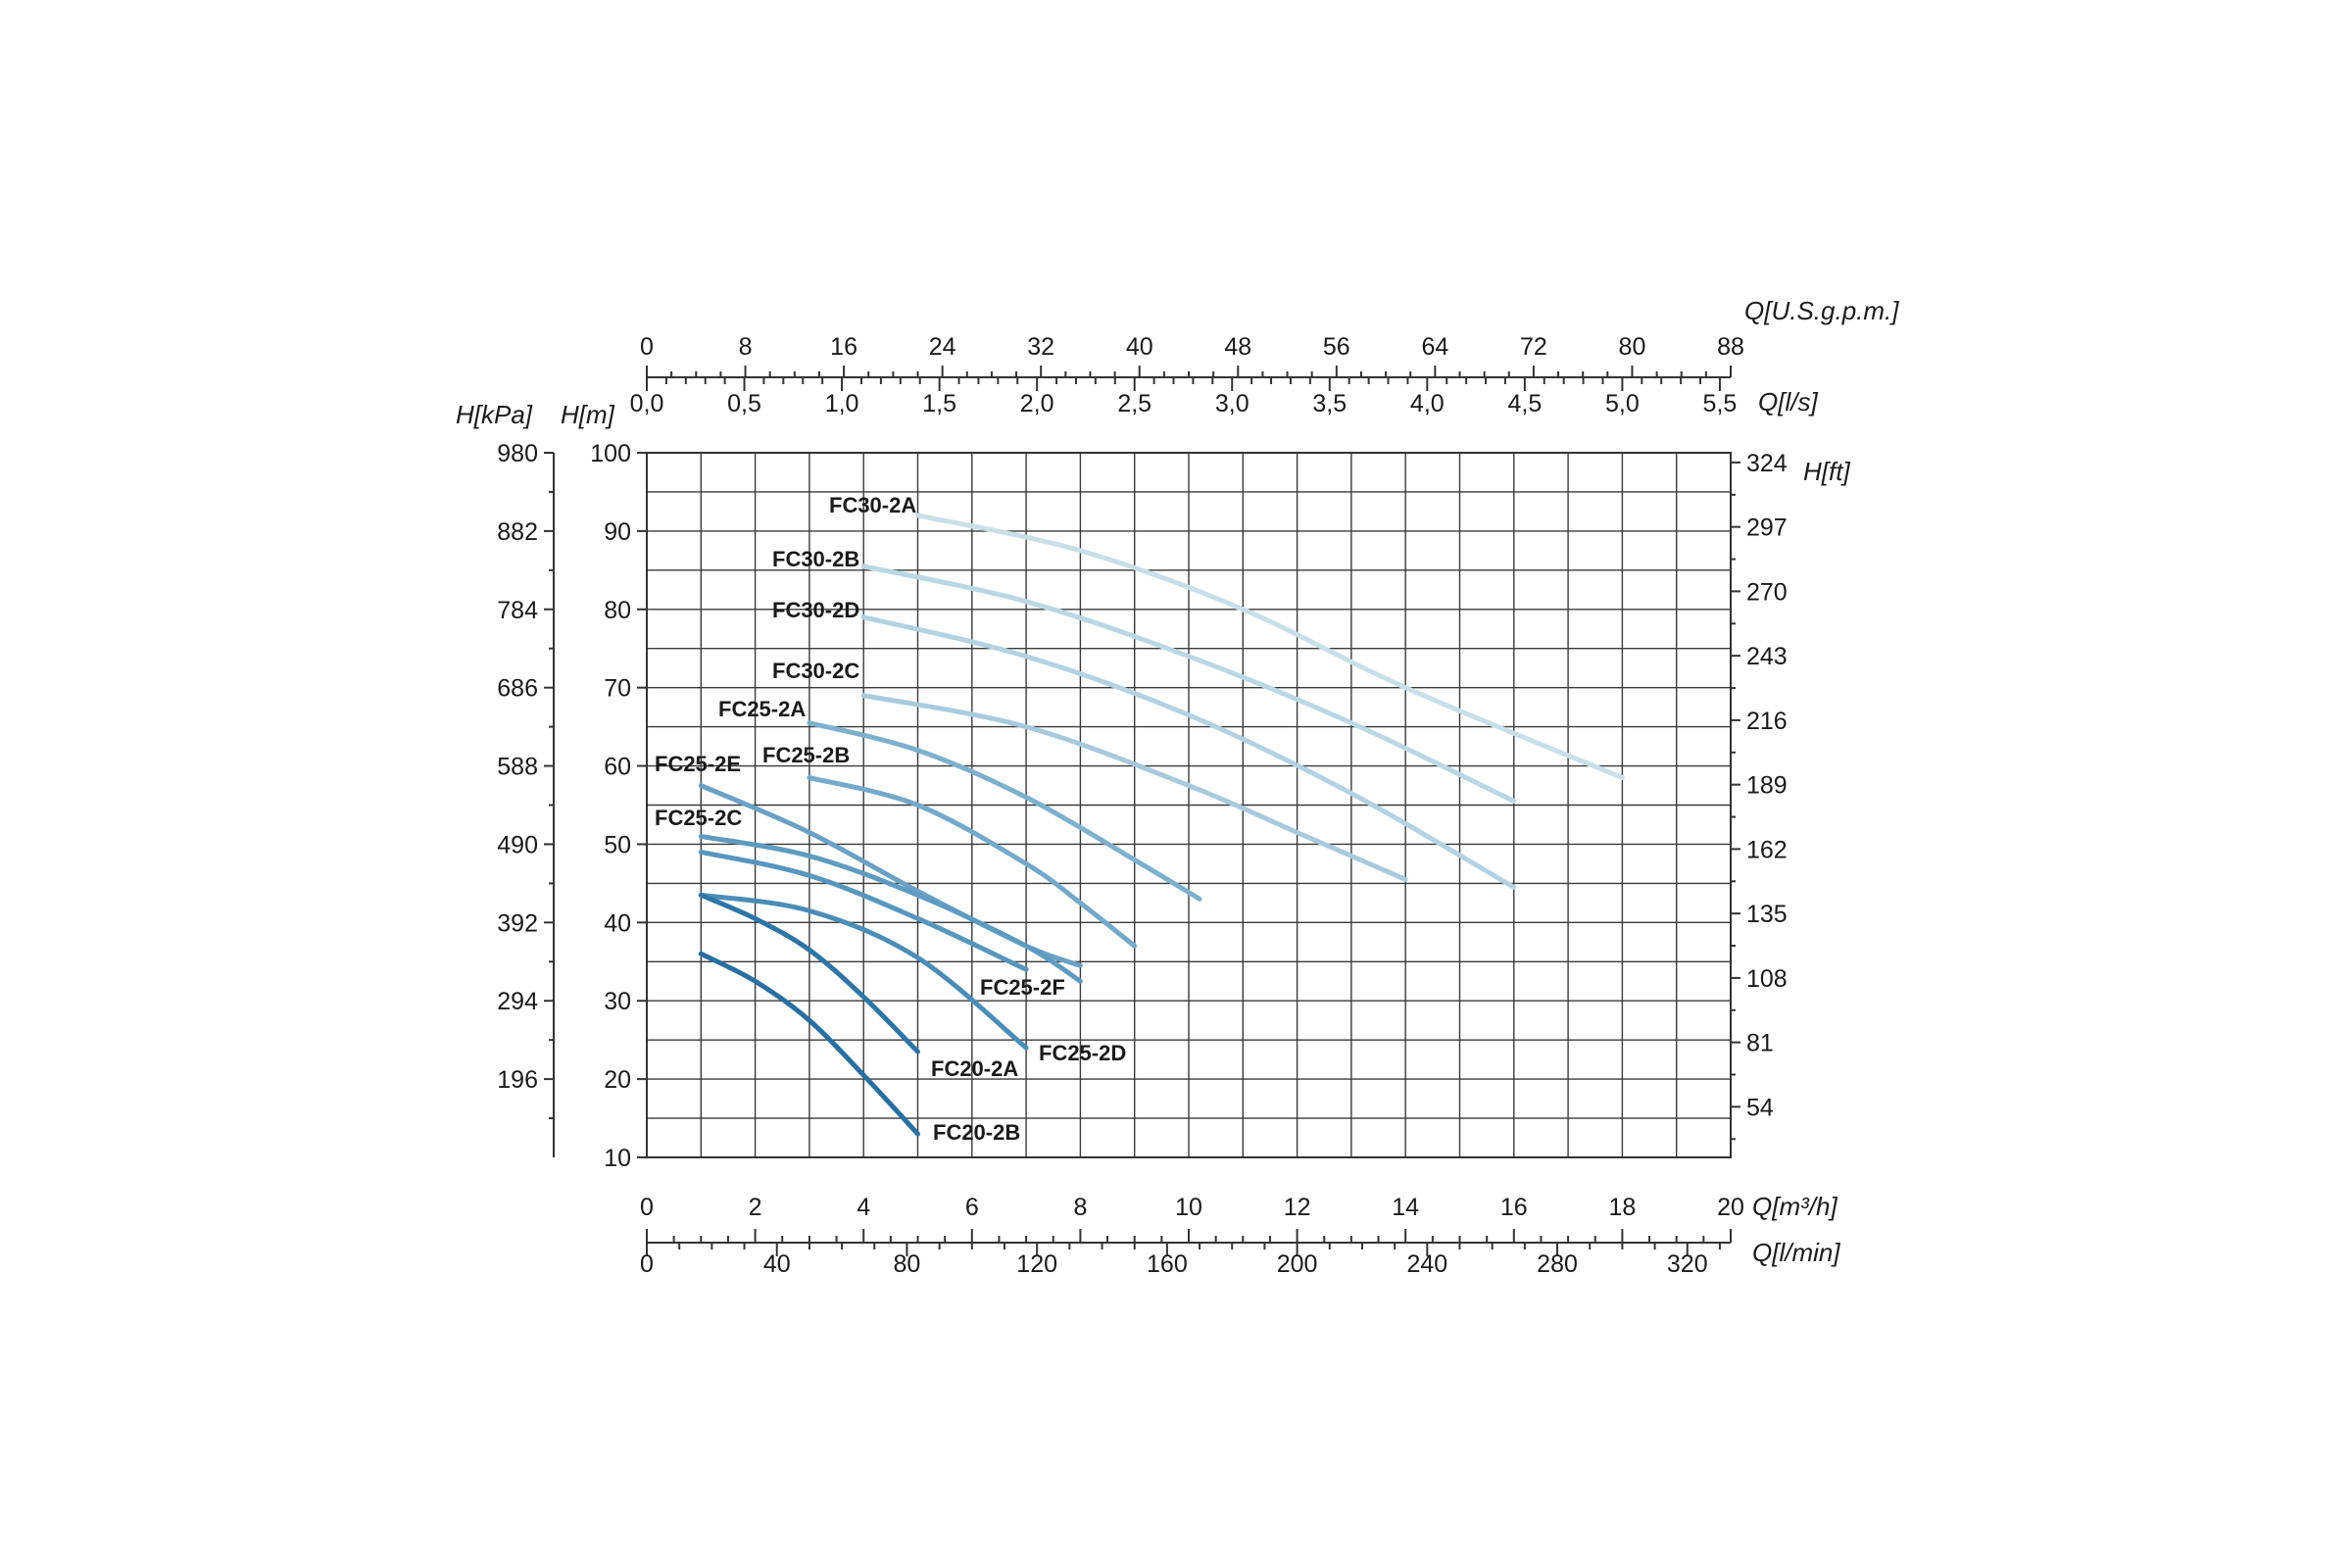 The height and width of the screenshot is (1568, 2352). I want to click on curve-fc20-2b, so click(809, 1044).